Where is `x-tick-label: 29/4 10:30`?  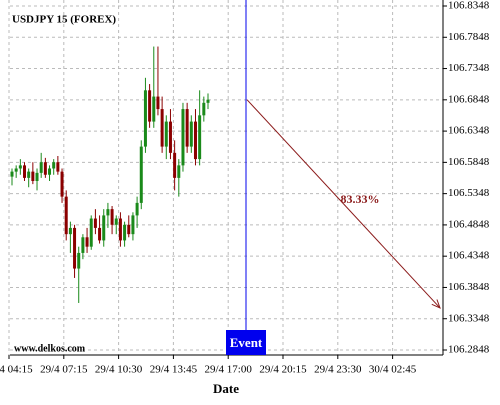 x-tick-label: 29/4 10:30 is located at coordinates (119, 370).